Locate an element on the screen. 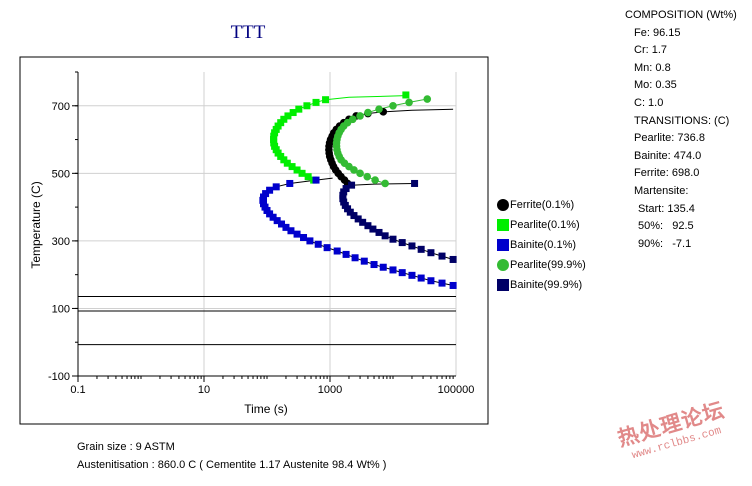 This screenshot has height=486, width=752. legend-label: Bainite(0.1%) is located at coordinates (543, 245).